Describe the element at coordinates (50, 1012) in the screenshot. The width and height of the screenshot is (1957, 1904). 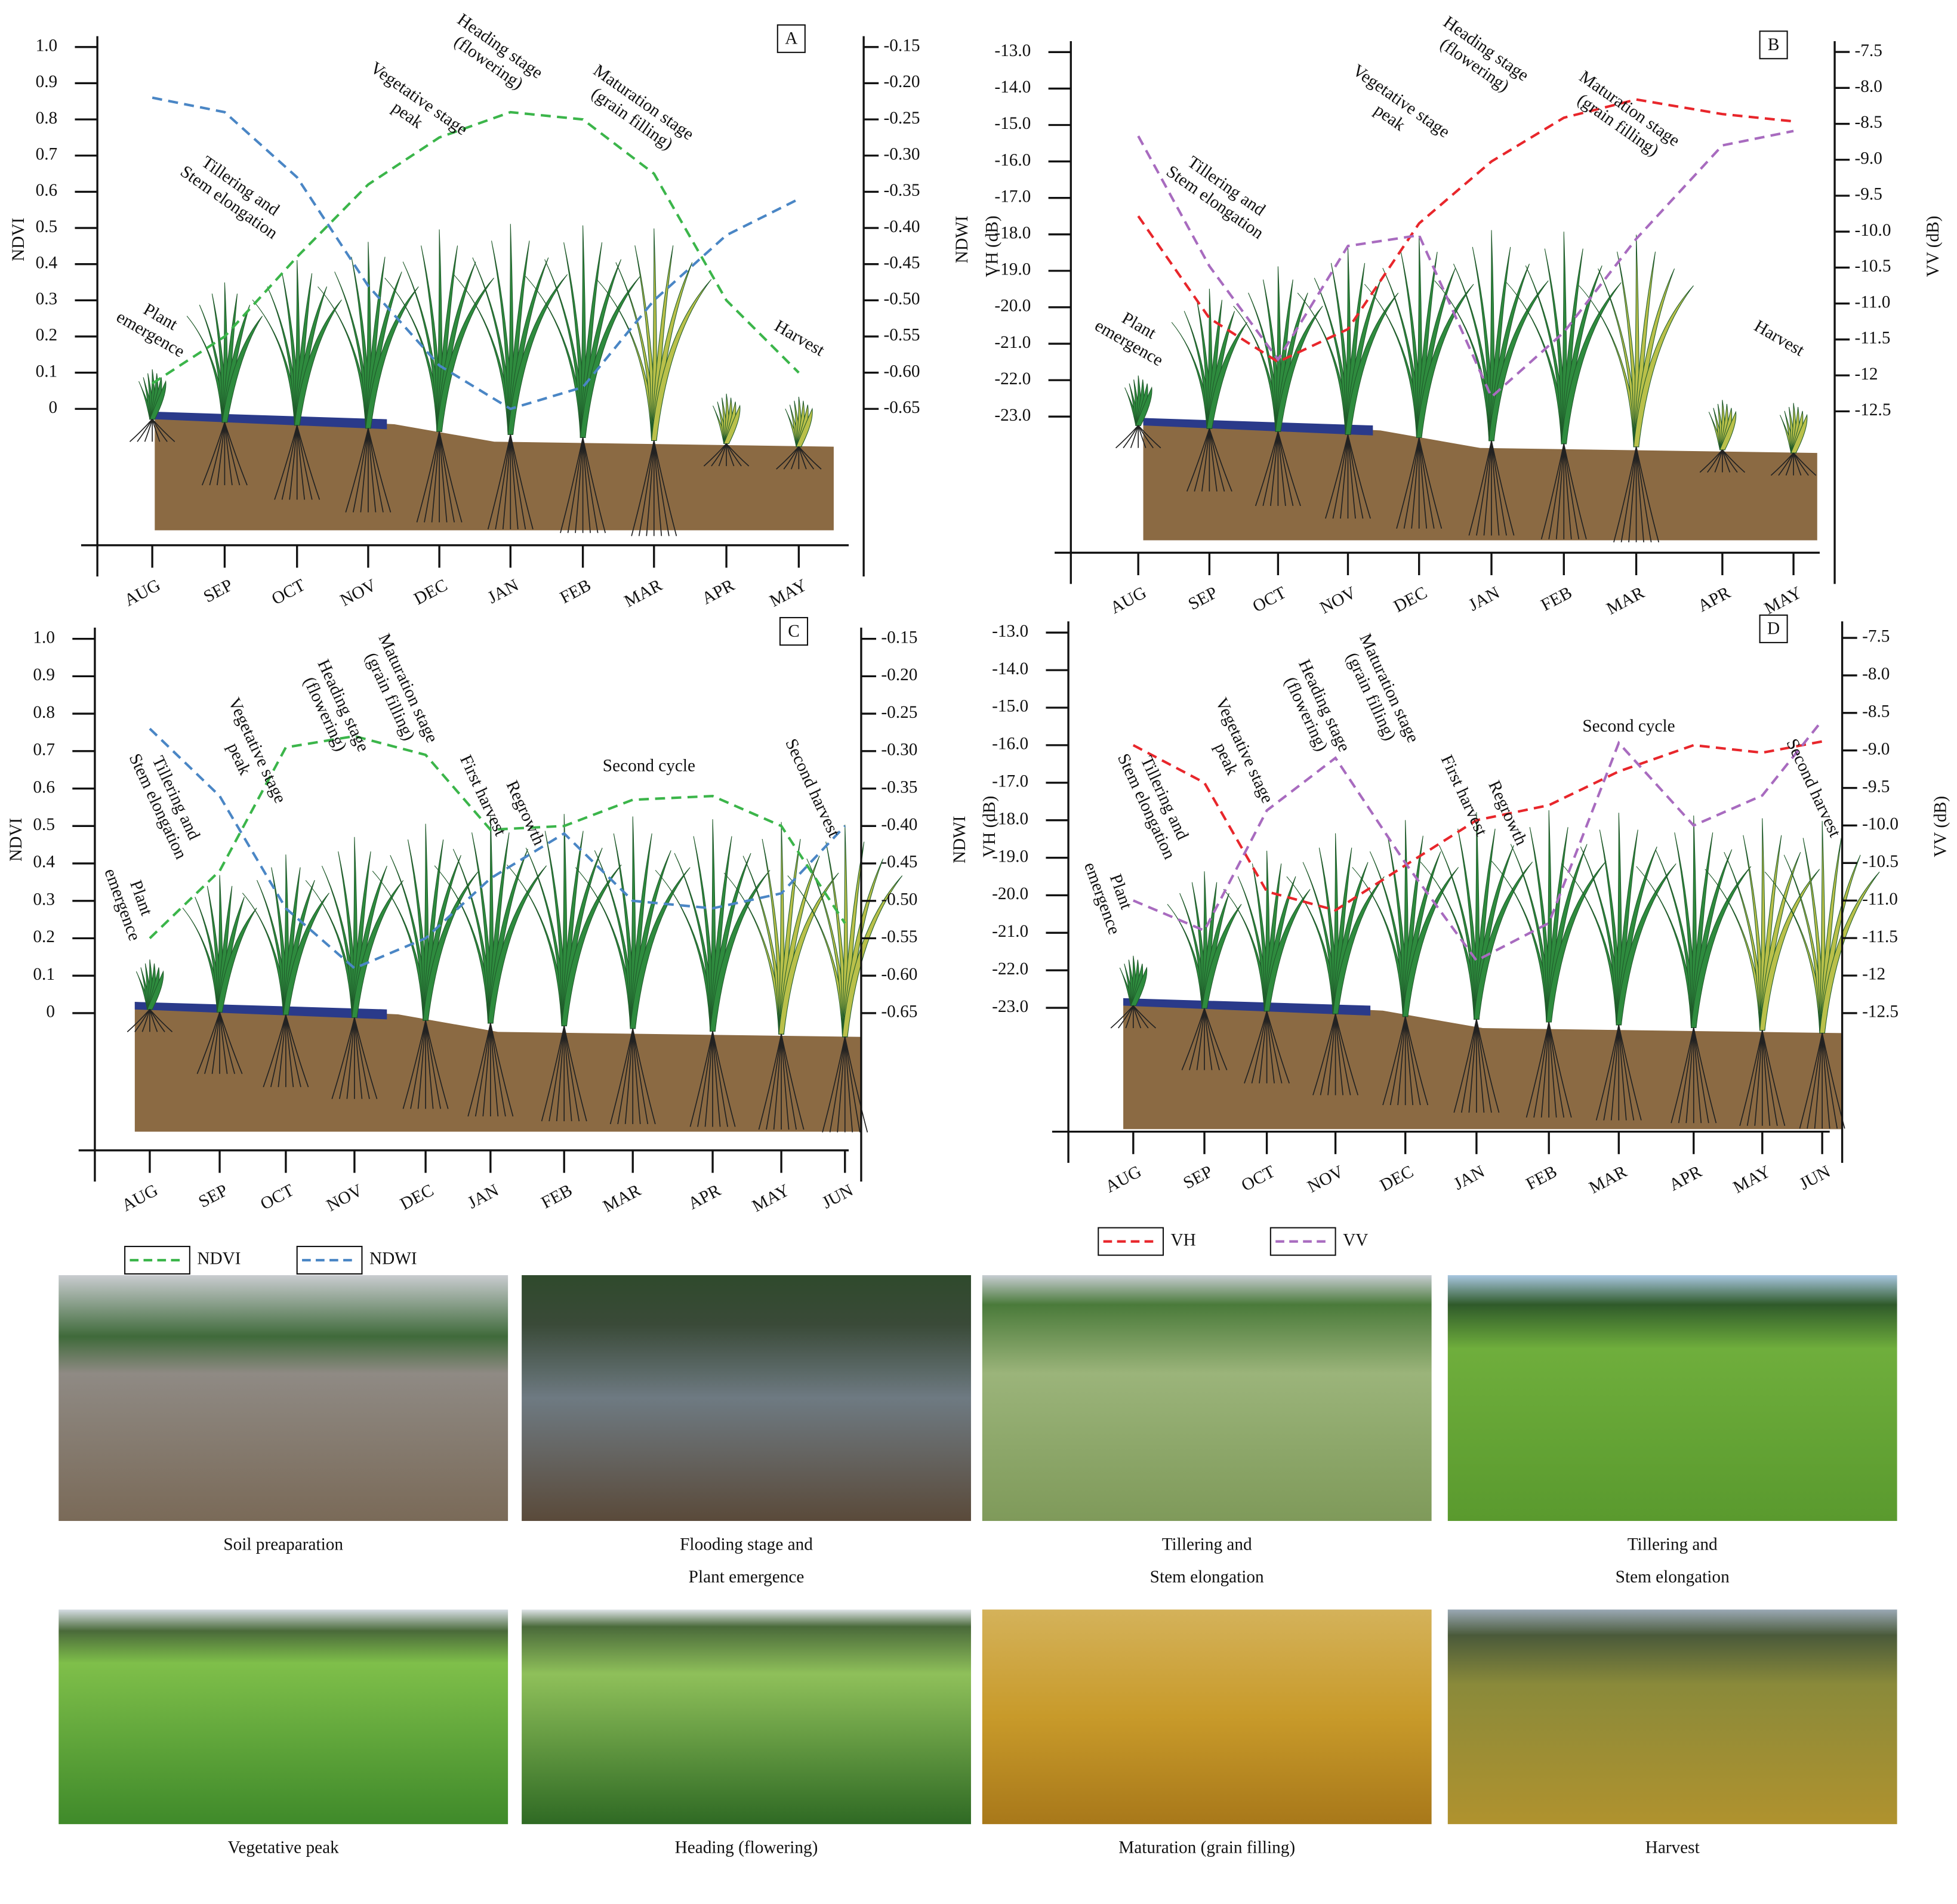
I see `y-tick-label: 0` at that location.